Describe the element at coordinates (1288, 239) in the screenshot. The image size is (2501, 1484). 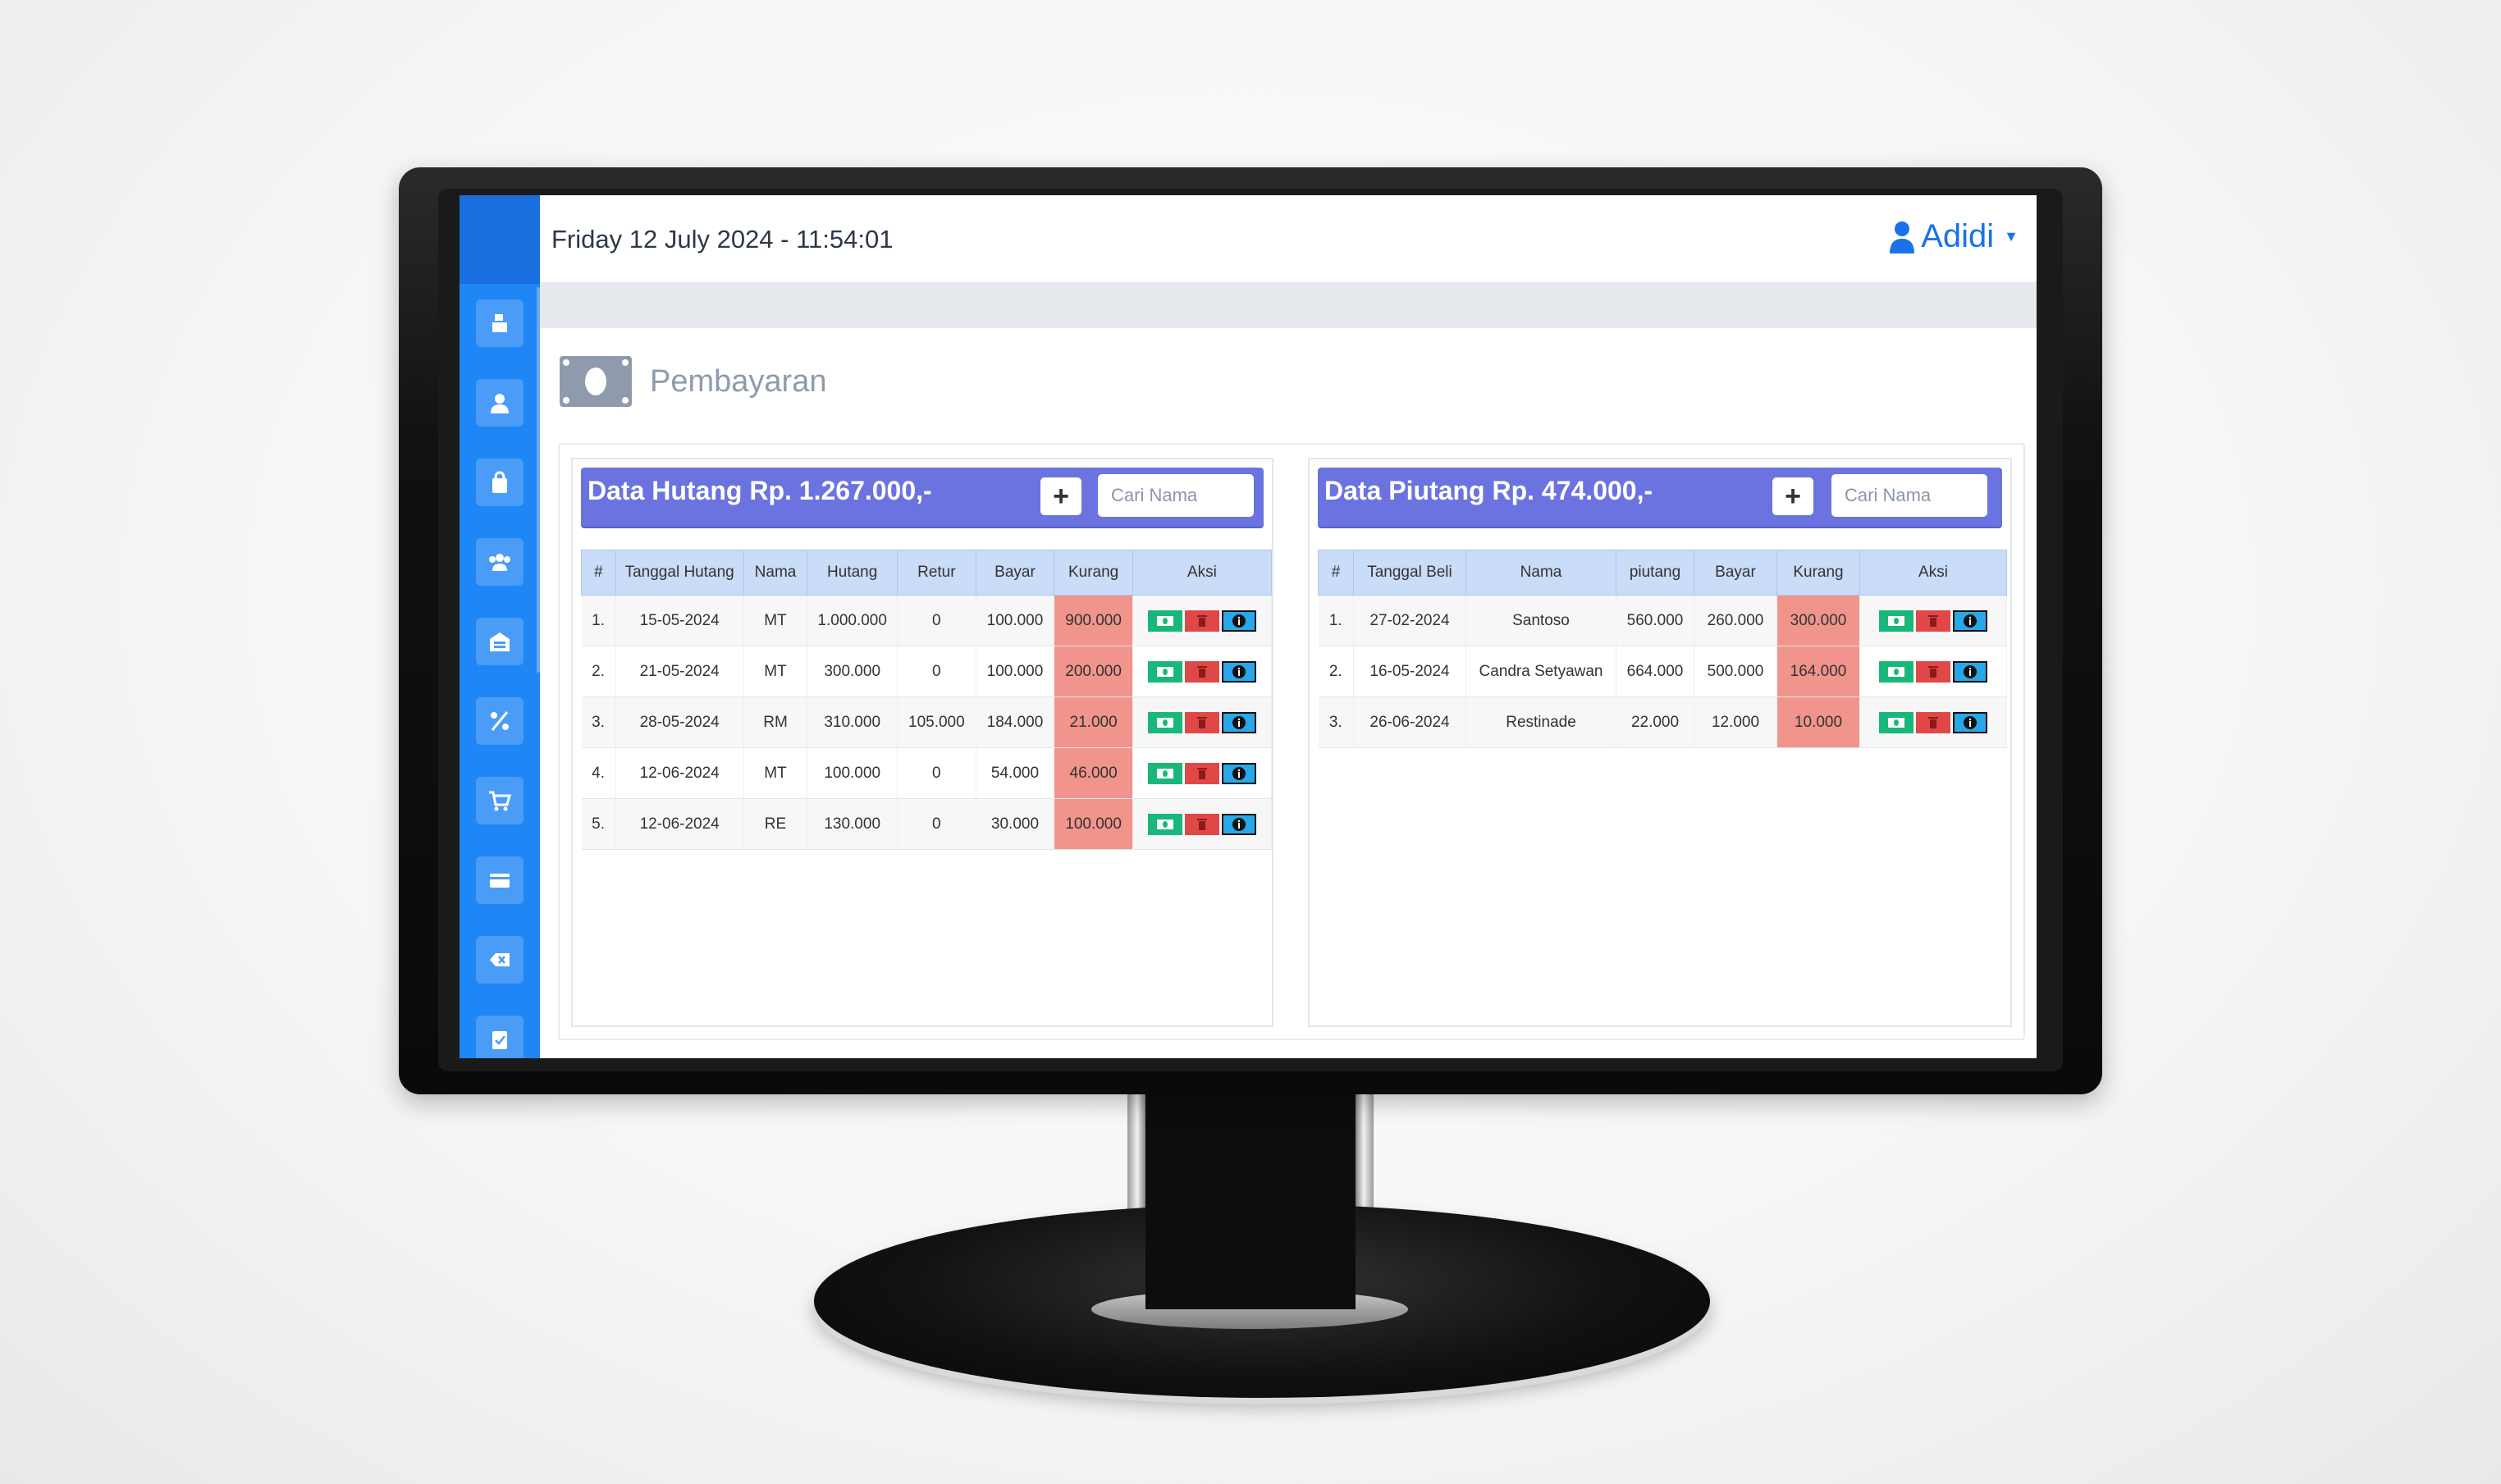
I see `topbar: Friday 12 July 2024 - 11:54:01 Adidi ▼` at that location.